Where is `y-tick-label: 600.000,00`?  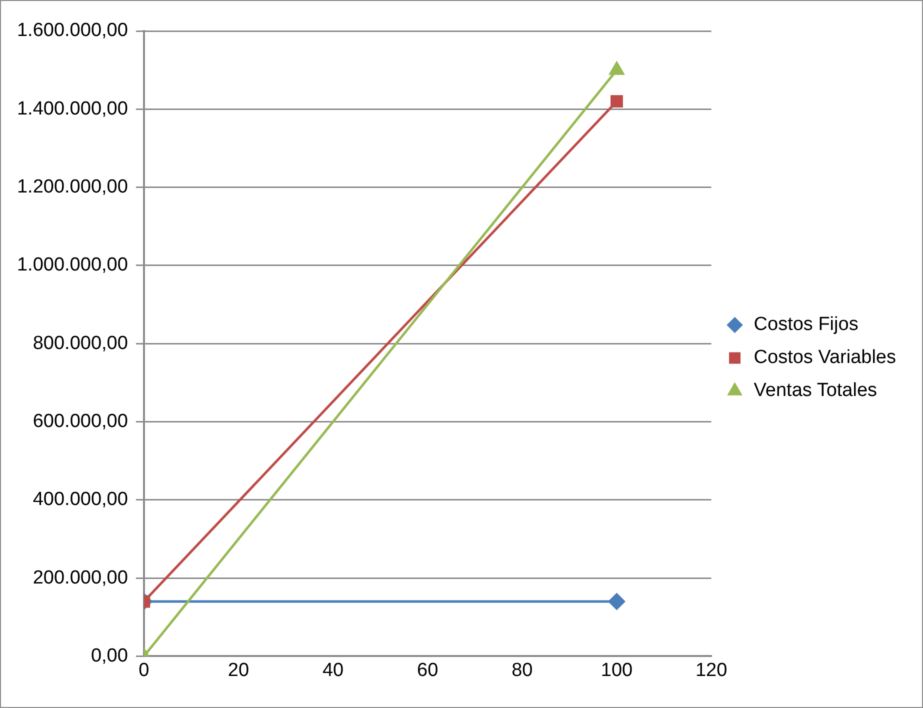
y-tick-label: 600.000,00 is located at coordinates (80, 421).